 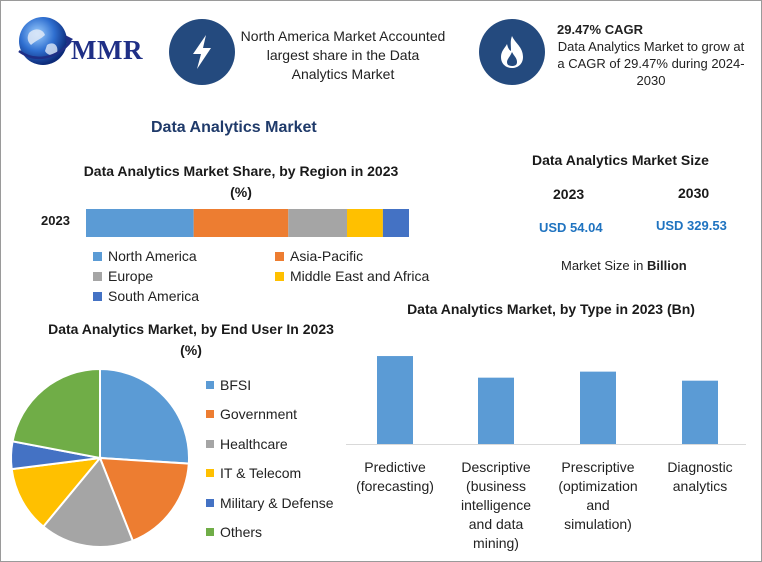 I want to click on type-category-label-line: Prescriptive, so click(x=598, y=467).